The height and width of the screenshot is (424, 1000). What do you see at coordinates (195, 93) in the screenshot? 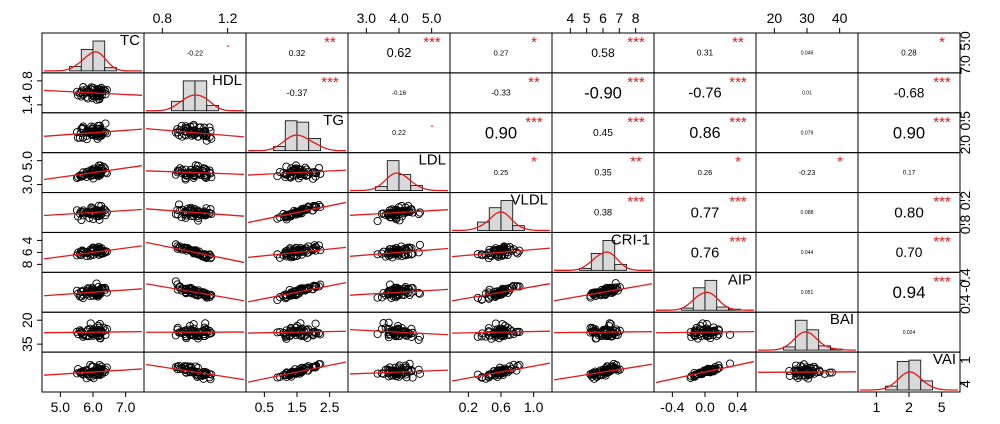
I see `cell-hdl-hdl: HDL` at bounding box center [195, 93].